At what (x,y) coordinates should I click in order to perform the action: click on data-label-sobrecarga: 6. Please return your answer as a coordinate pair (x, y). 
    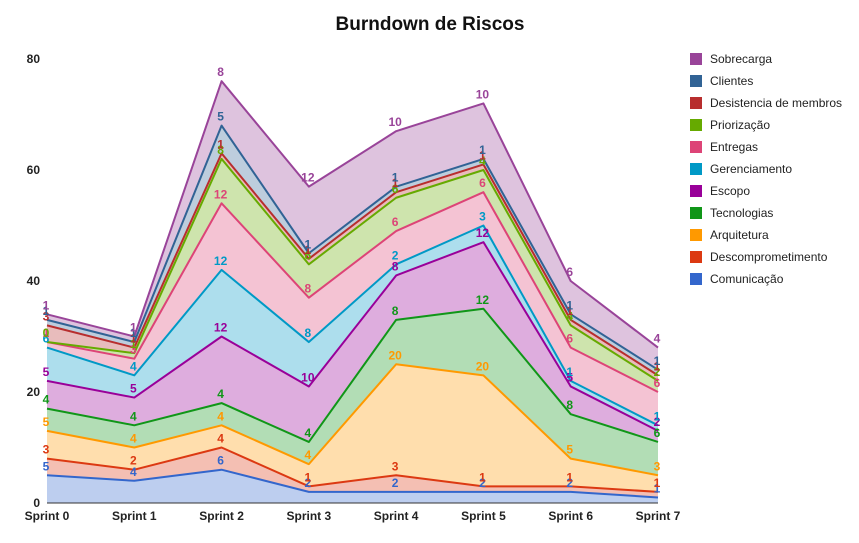
    Looking at the image, I should click on (569, 272).